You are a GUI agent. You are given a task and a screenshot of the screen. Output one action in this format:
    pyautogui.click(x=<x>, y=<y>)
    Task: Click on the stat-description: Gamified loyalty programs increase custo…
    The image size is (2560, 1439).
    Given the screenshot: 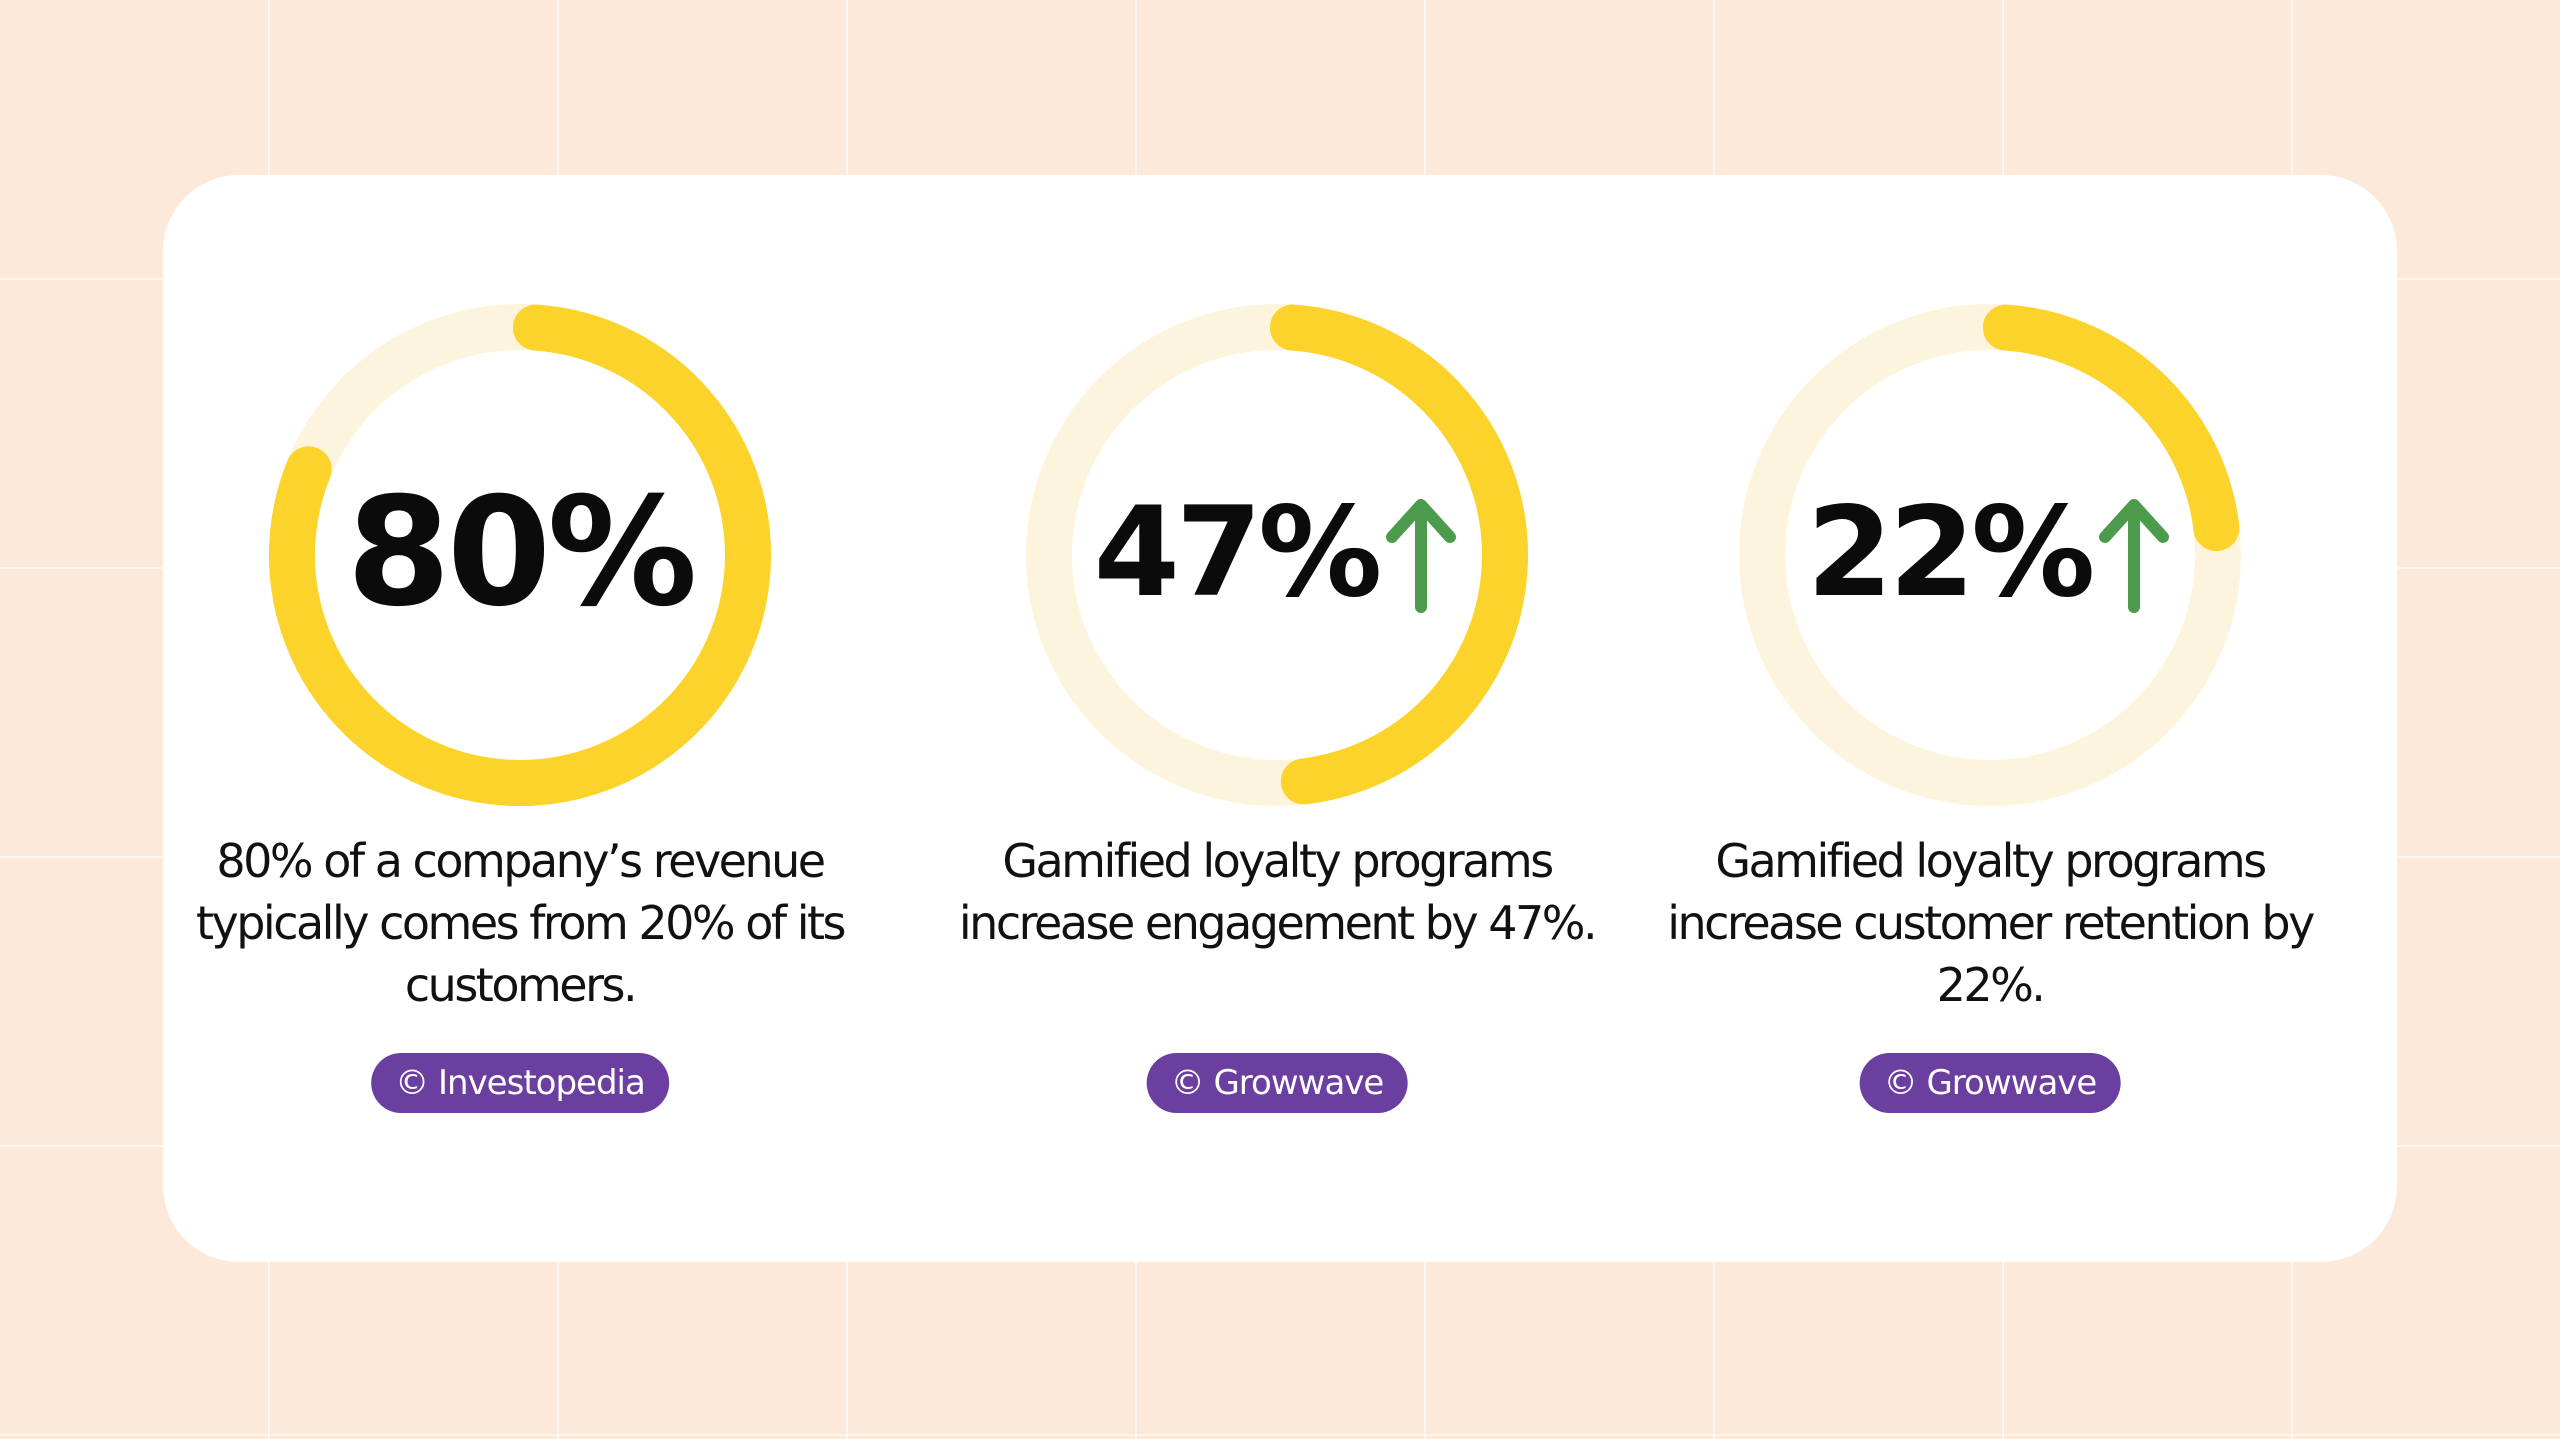 What is the action you would take?
    pyautogui.click(x=1991, y=923)
    